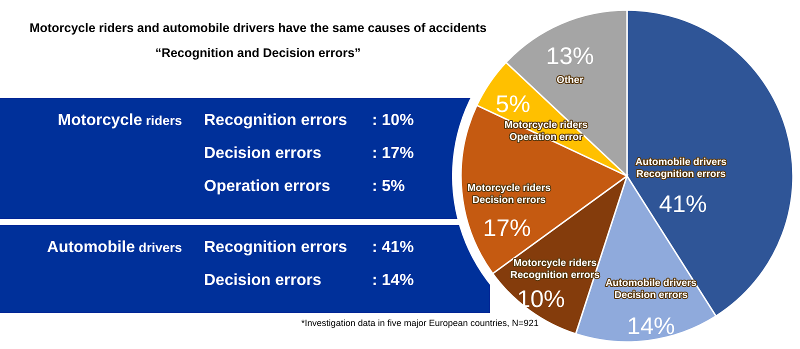 The image size is (800, 349). I want to click on slice-label: Automobile drivers Recognition errors, so click(681, 168).